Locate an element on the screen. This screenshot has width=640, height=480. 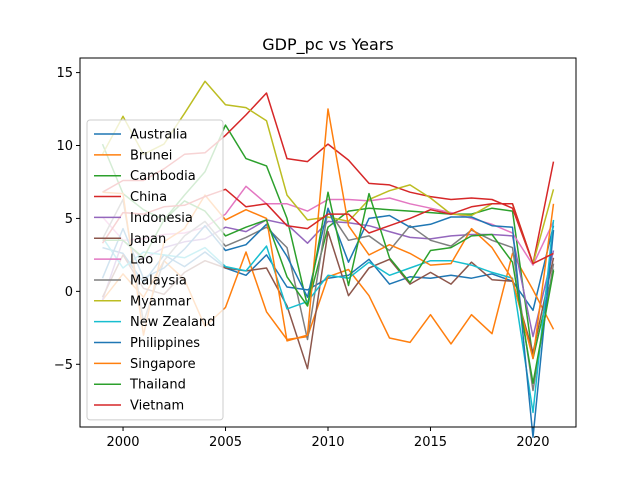
legend-label: Malaysia is located at coordinates (158, 280).